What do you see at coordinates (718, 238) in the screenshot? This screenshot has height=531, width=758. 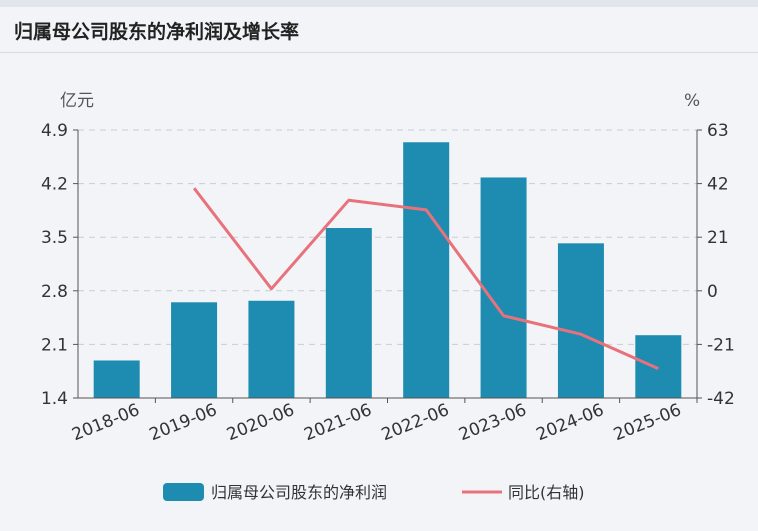 I see `right-tick-label: 21` at bounding box center [718, 238].